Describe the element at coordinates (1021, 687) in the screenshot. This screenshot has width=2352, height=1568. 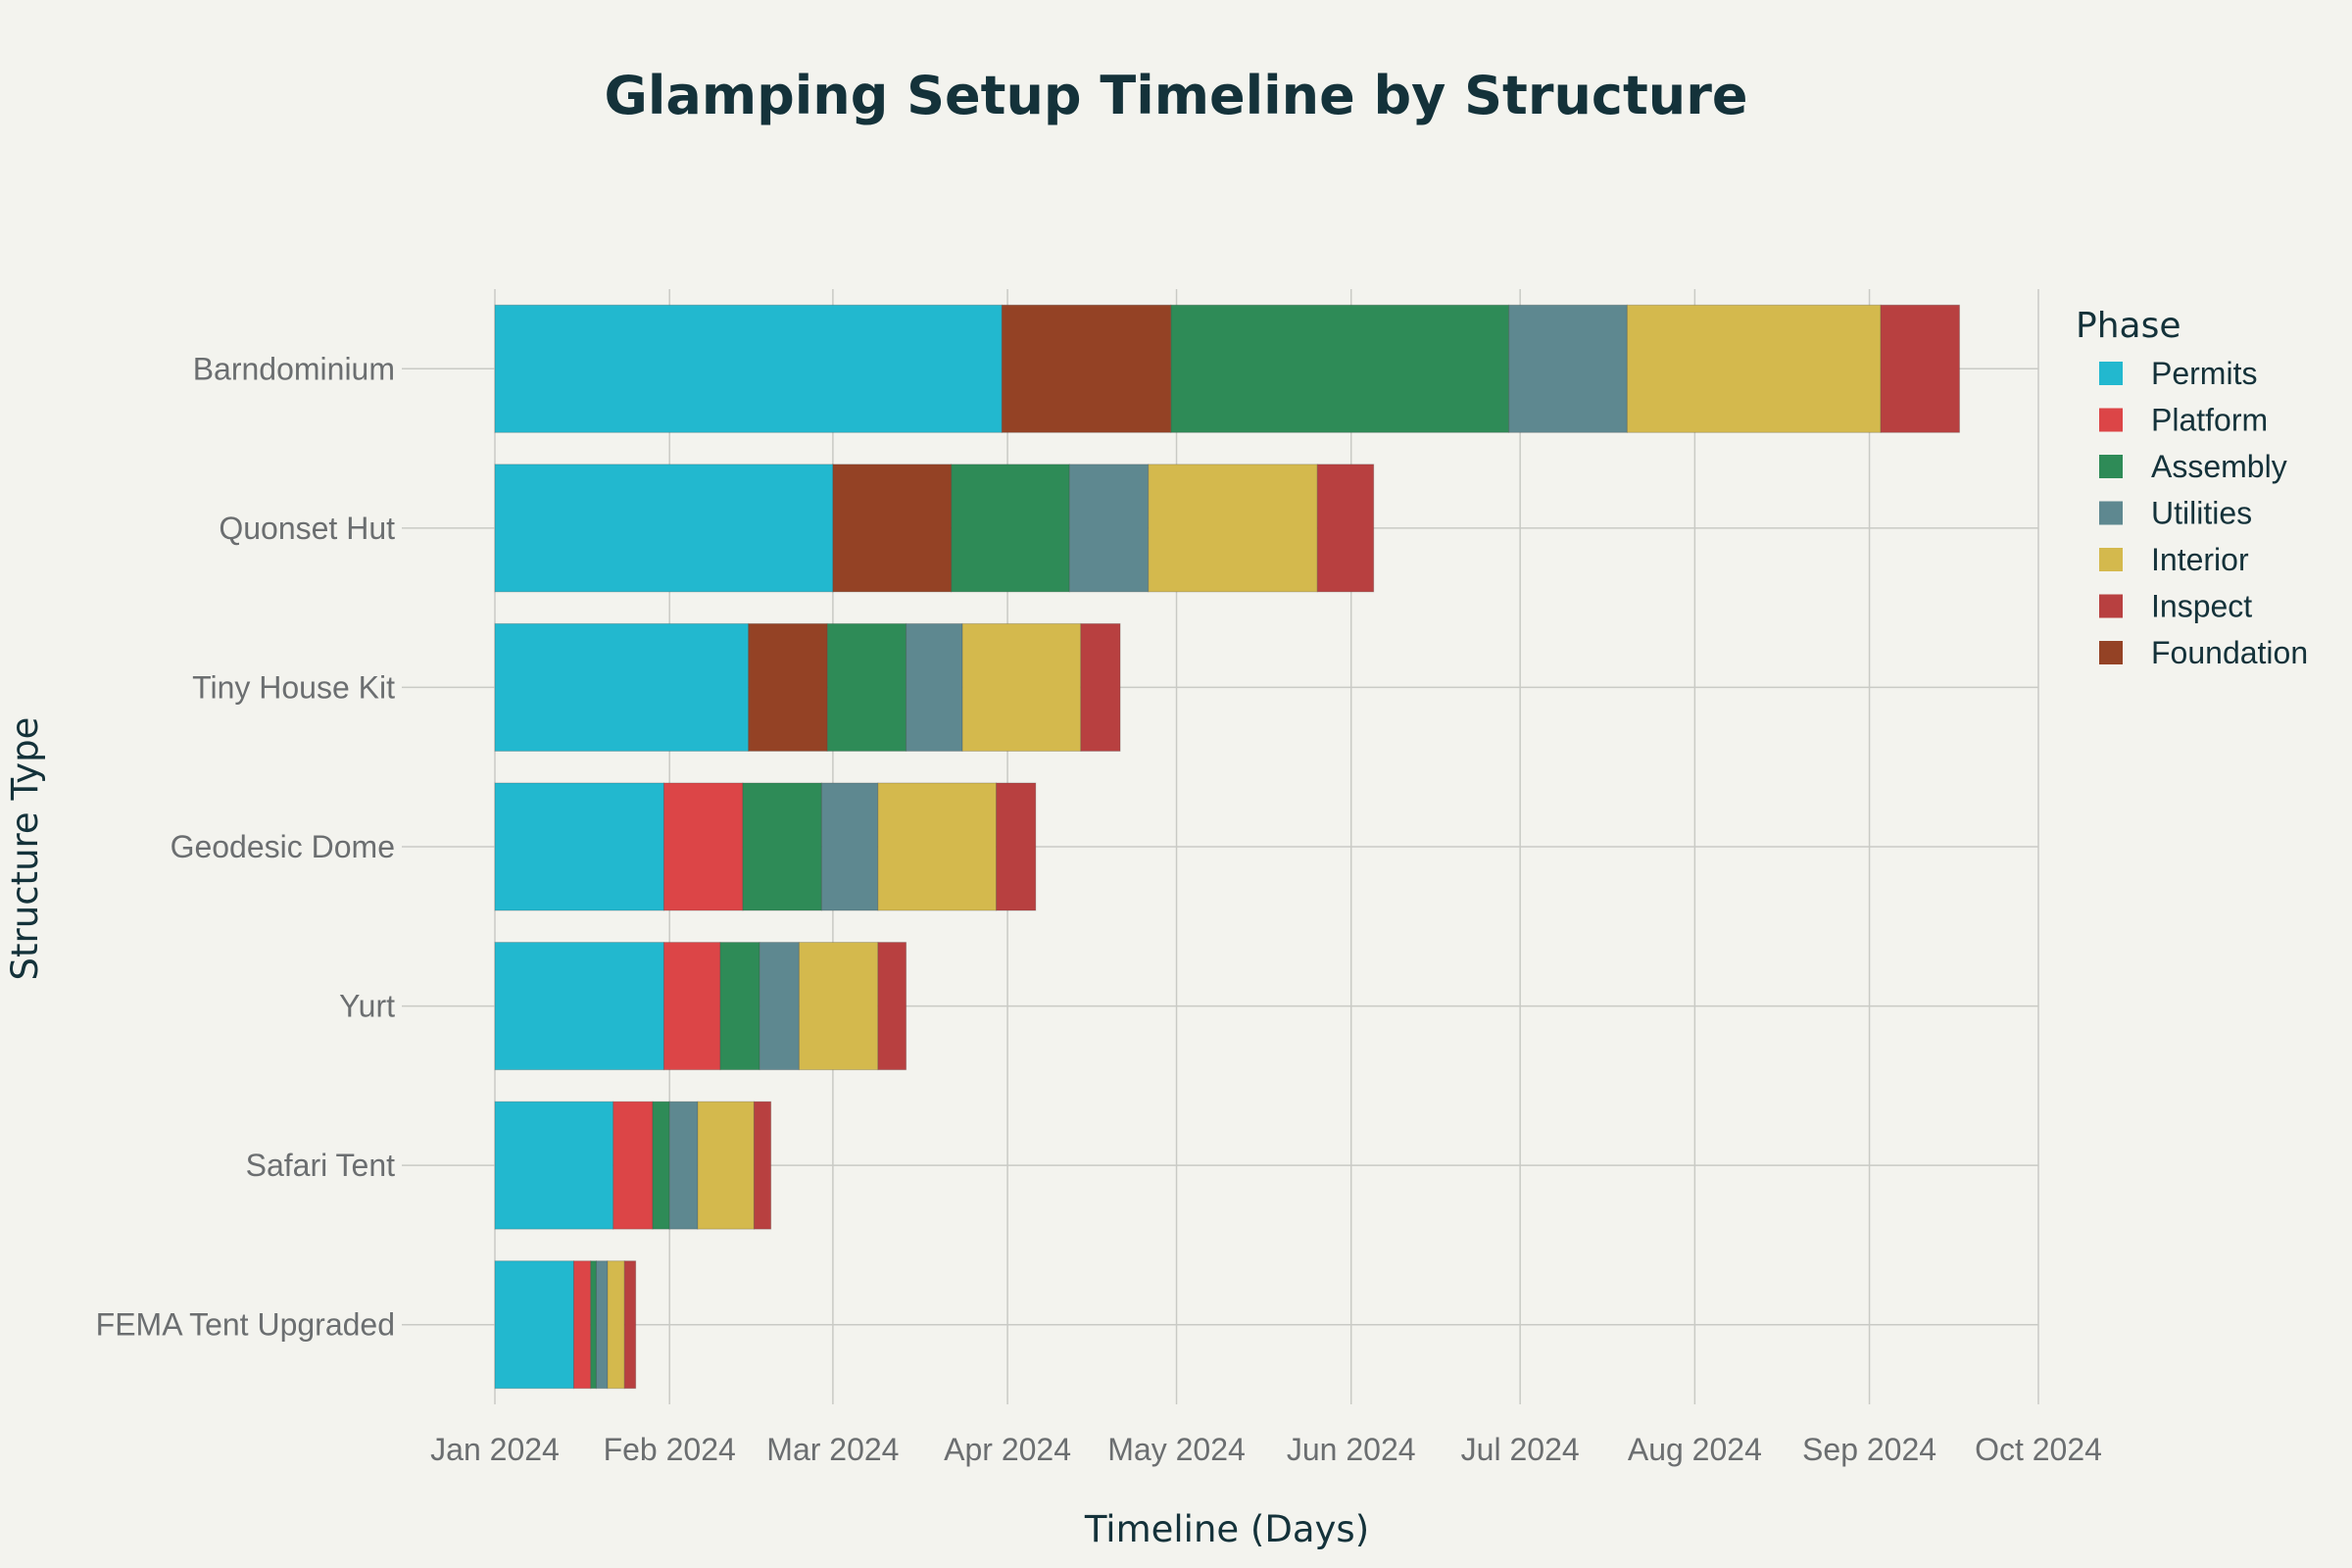
I see `bar-interior-tiny-house-kit` at that location.